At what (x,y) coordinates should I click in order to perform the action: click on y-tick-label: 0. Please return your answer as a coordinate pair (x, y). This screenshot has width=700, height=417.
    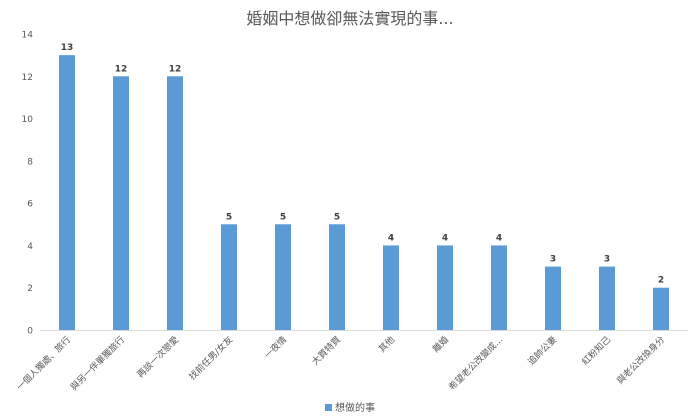
    Looking at the image, I should click on (30, 332).